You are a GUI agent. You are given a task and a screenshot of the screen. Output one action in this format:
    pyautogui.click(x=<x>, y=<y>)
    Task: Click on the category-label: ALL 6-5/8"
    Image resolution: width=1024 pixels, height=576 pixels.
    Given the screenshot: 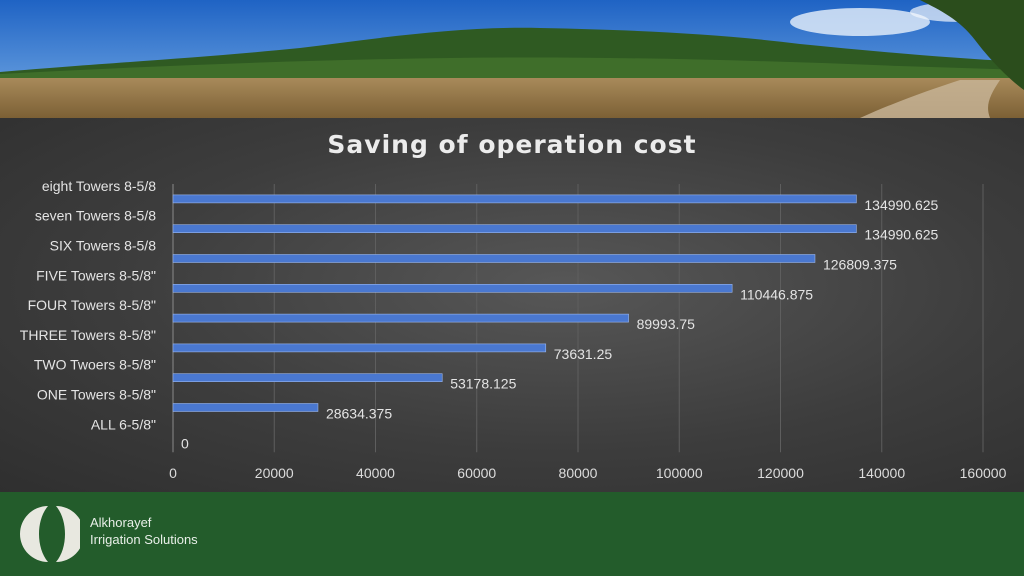 What is the action you would take?
    pyautogui.click(x=123, y=424)
    